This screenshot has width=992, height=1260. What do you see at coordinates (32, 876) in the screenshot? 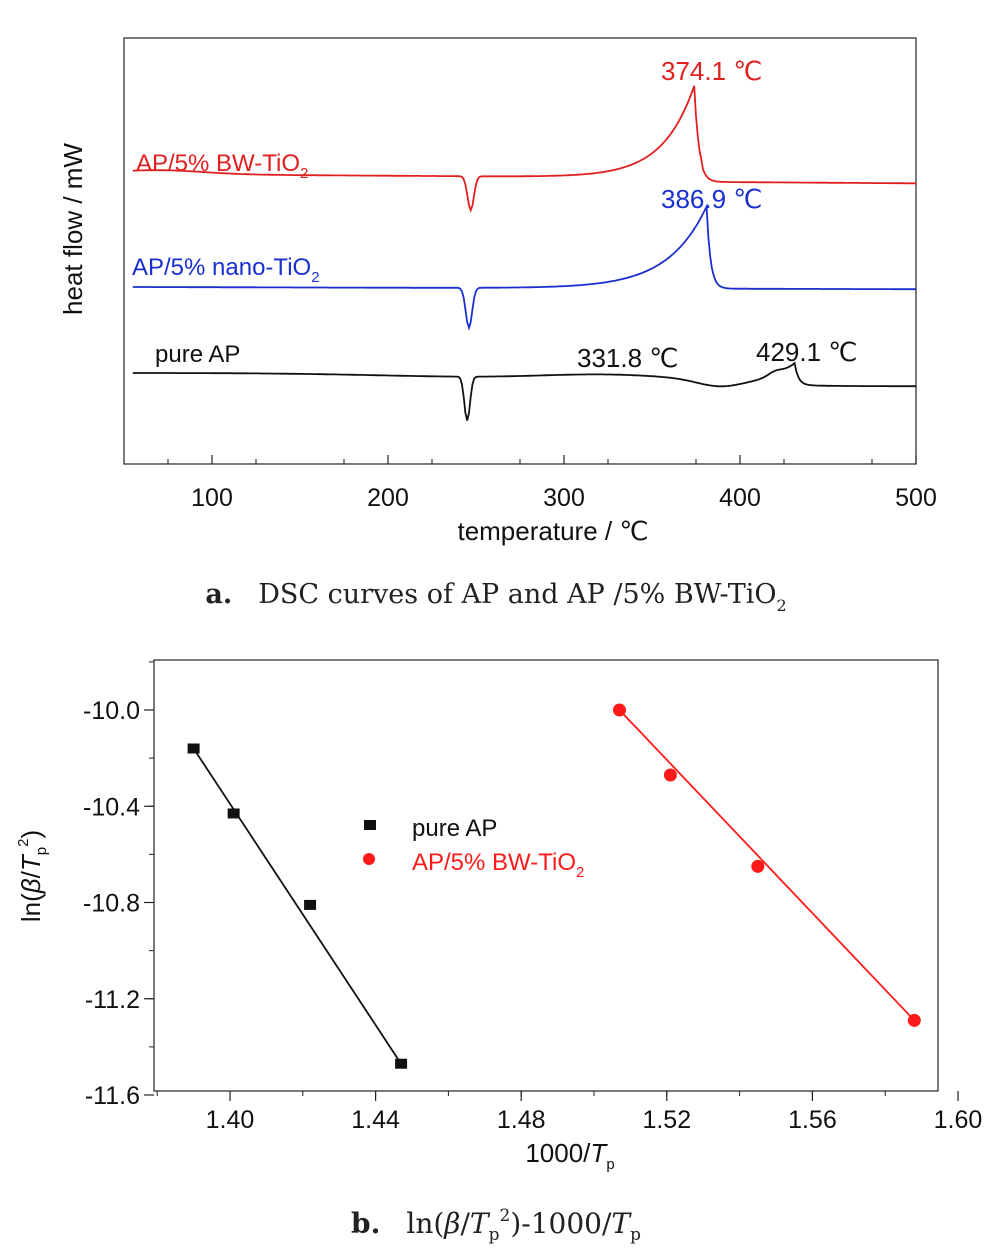
I see `kissinger-y-axis-label: ln(β/Tp2)` at bounding box center [32, 876].